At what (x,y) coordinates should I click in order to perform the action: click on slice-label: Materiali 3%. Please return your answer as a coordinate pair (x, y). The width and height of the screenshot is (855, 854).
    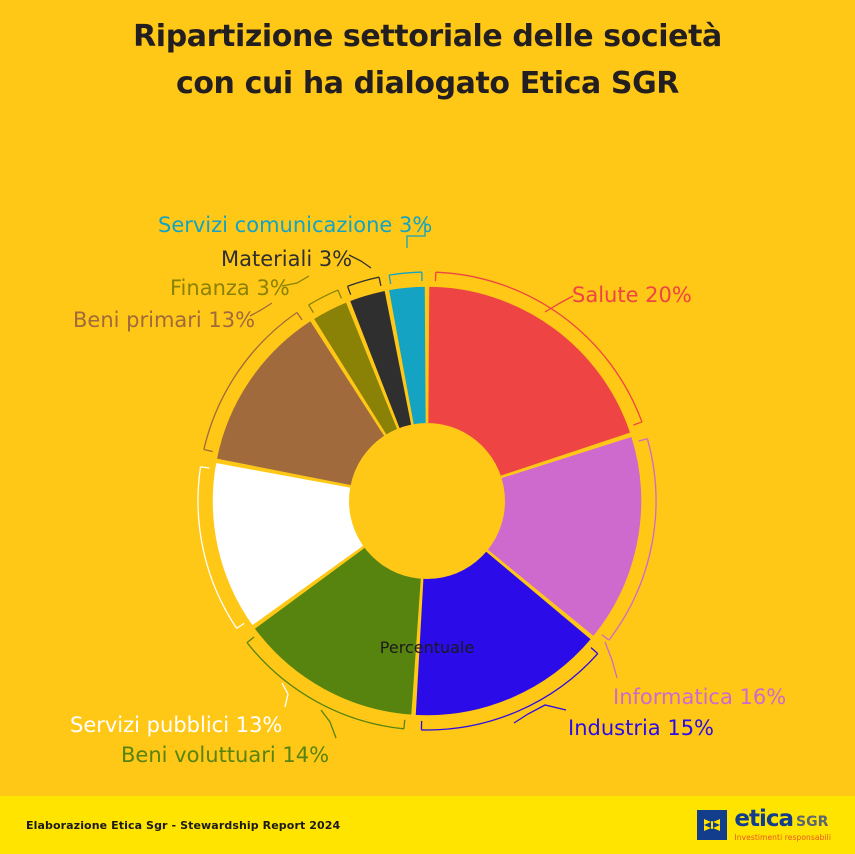
    Looking at the image, I should click on (287, 259).